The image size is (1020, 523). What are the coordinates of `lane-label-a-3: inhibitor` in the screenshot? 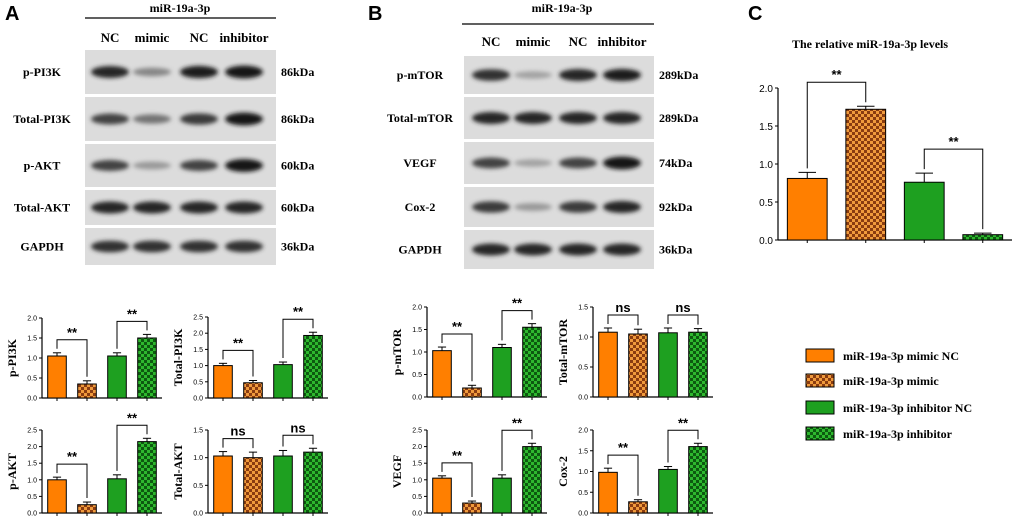 It's located at (243, 37).